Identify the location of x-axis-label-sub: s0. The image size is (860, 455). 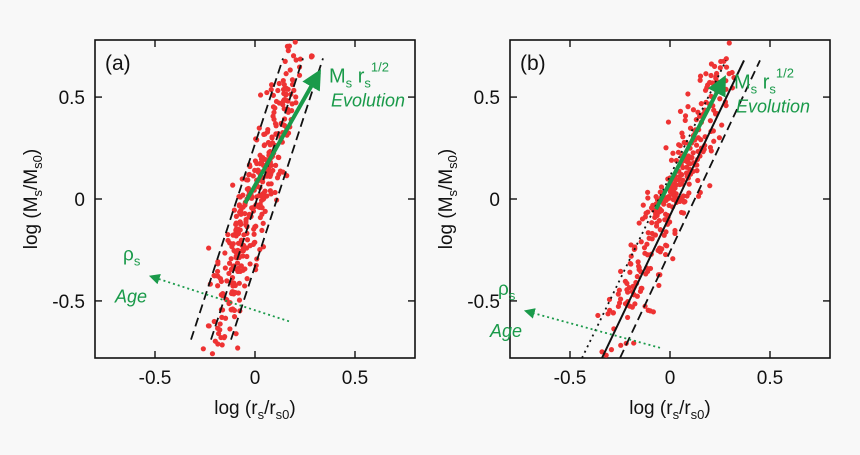
(698, 414).